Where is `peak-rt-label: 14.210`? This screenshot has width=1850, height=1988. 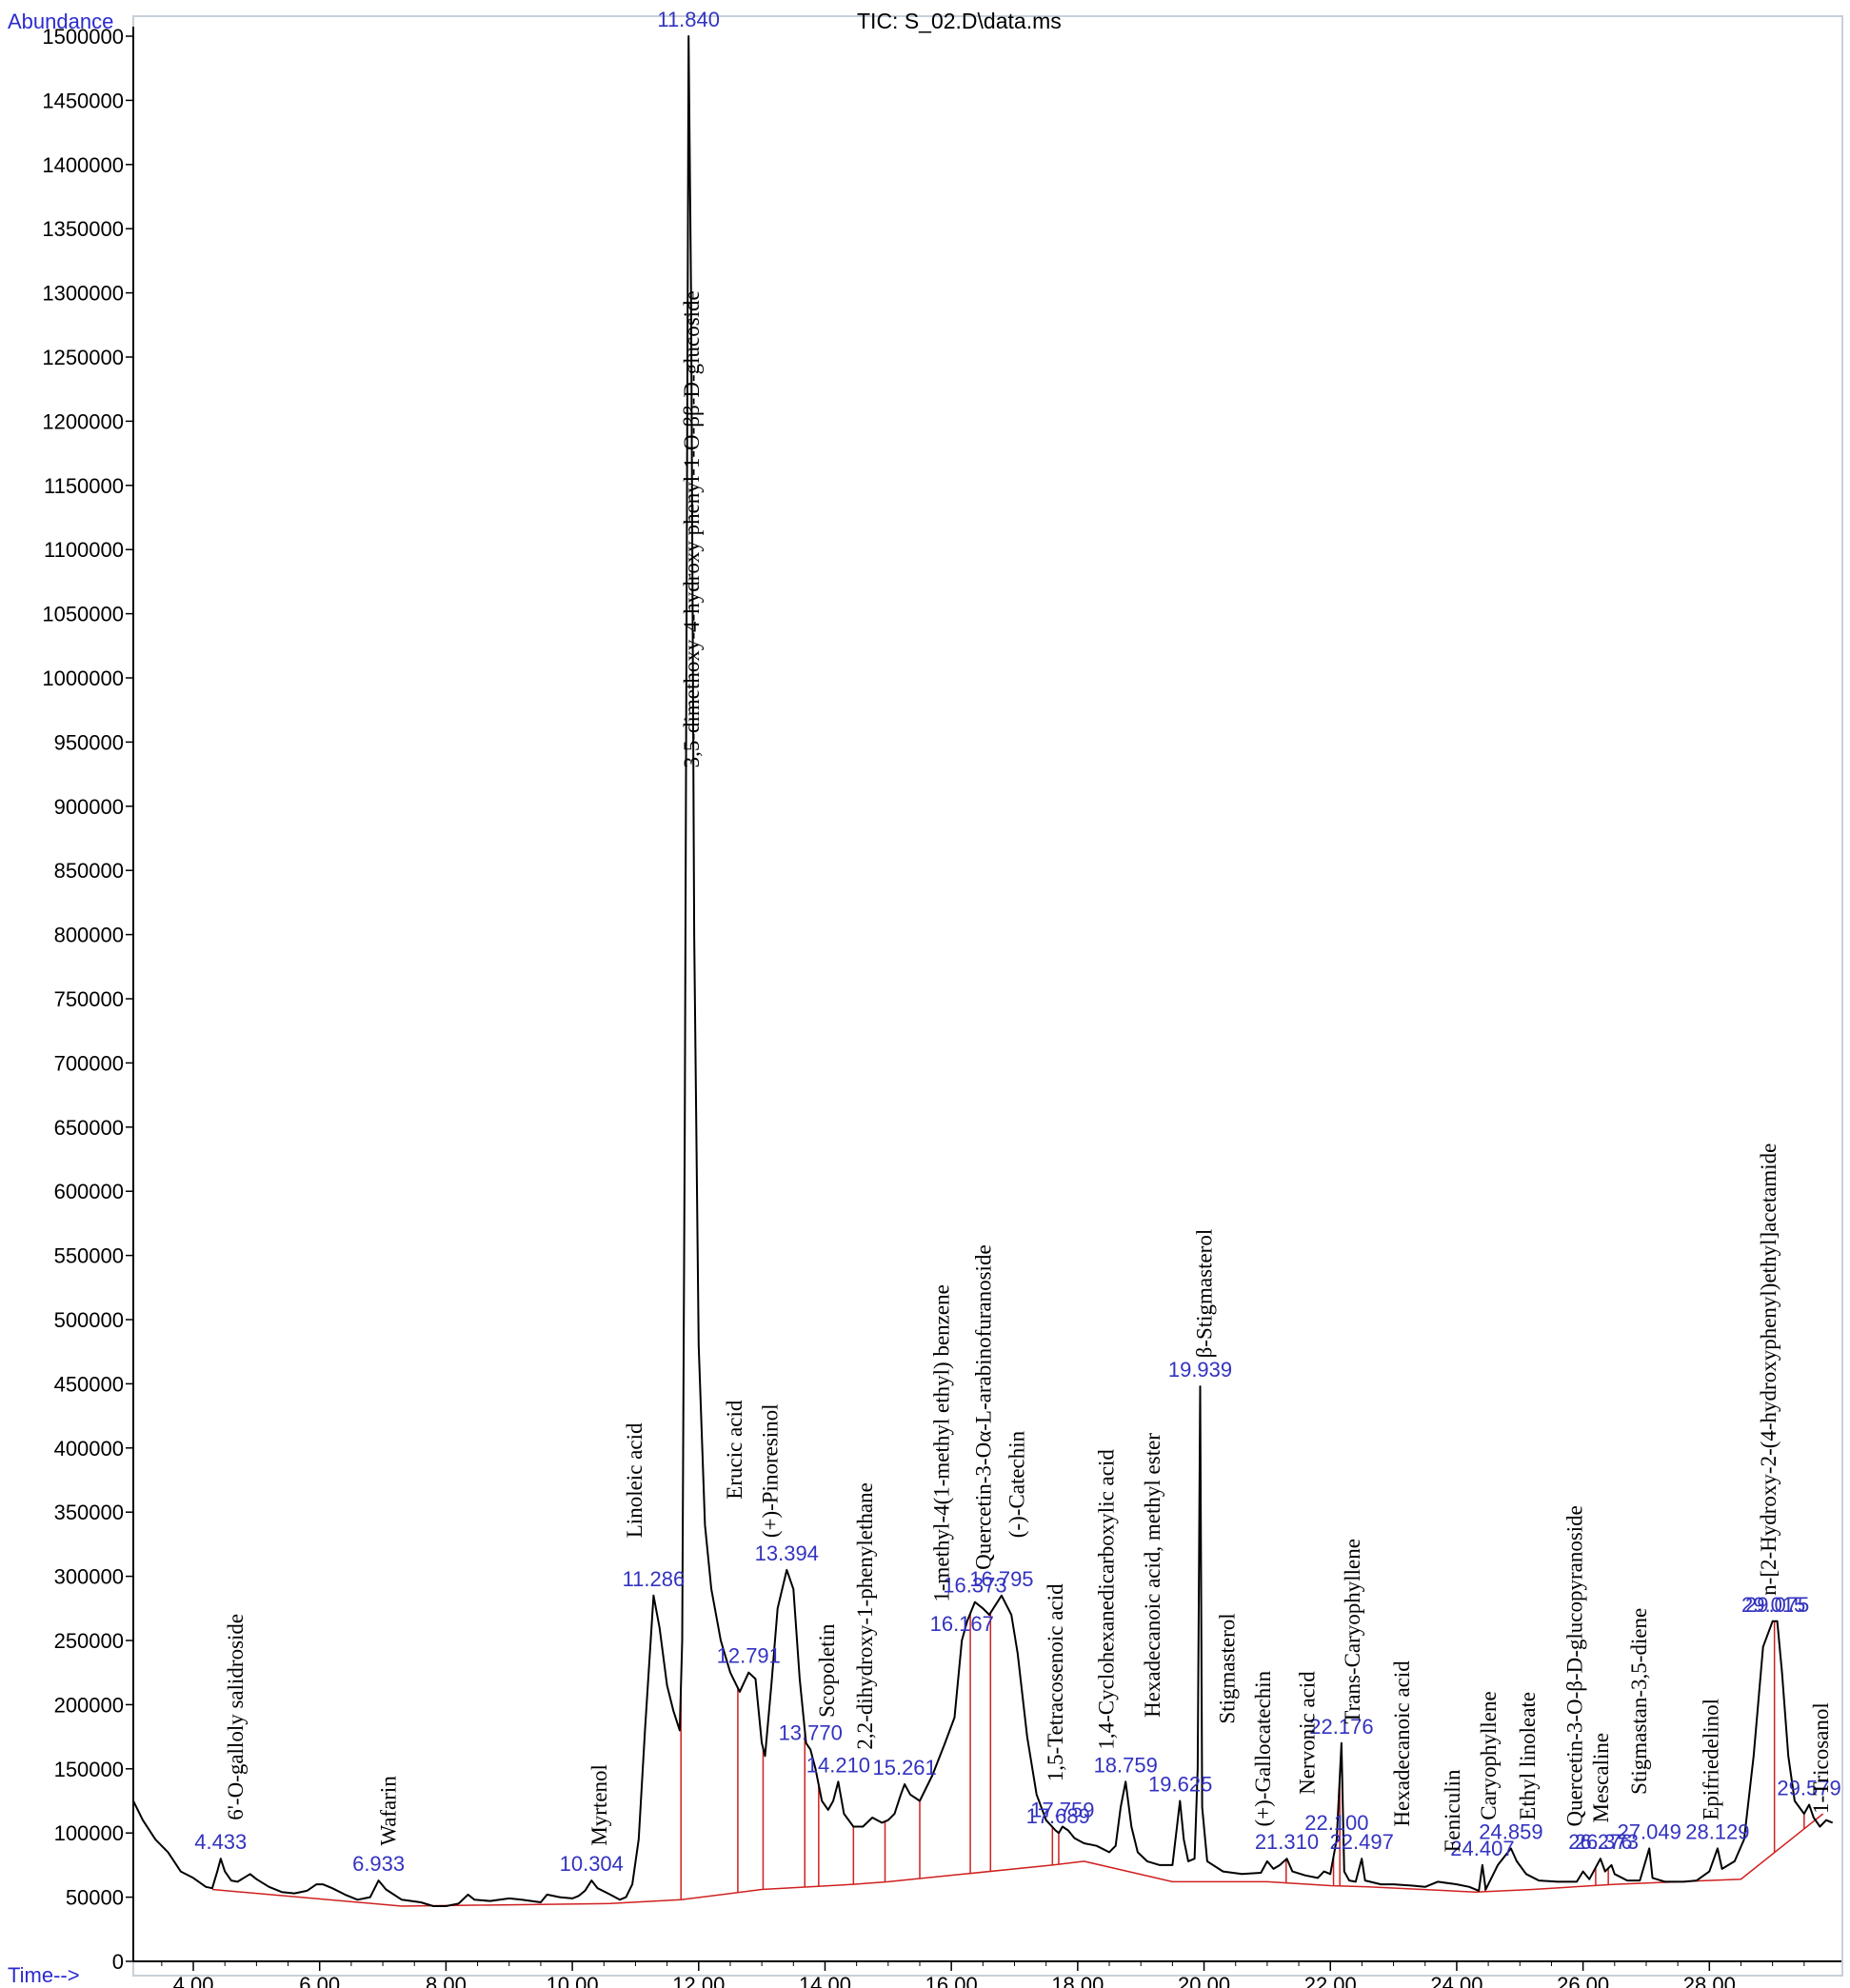 peak-rt-label: 14.210 is located at coordinates (838, 1765).